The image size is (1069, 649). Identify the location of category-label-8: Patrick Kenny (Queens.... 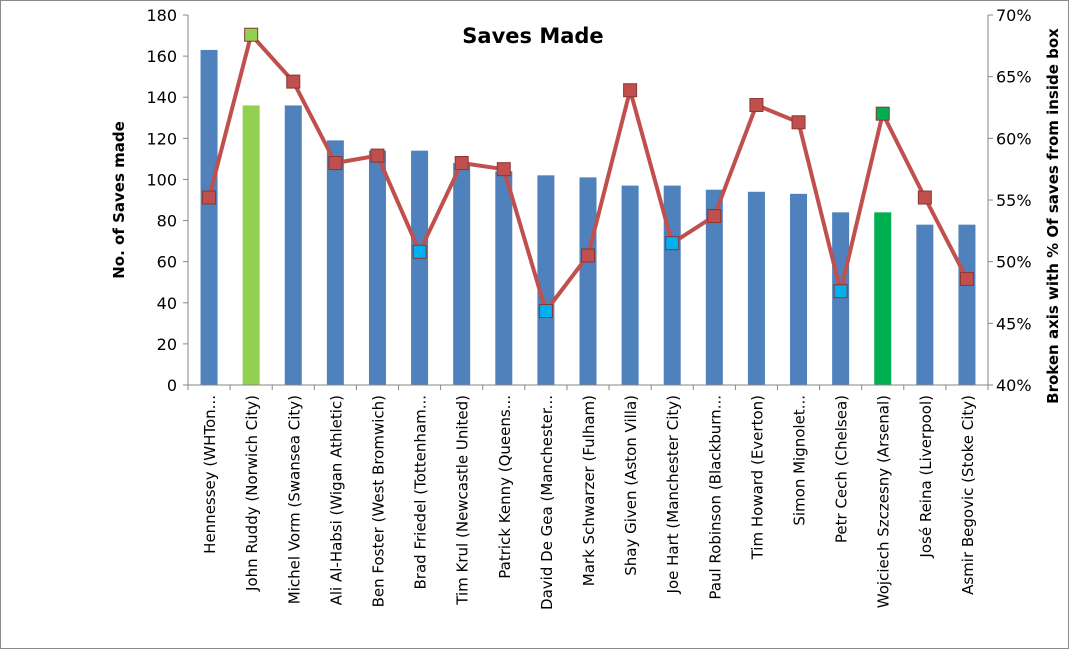
(505, 487).